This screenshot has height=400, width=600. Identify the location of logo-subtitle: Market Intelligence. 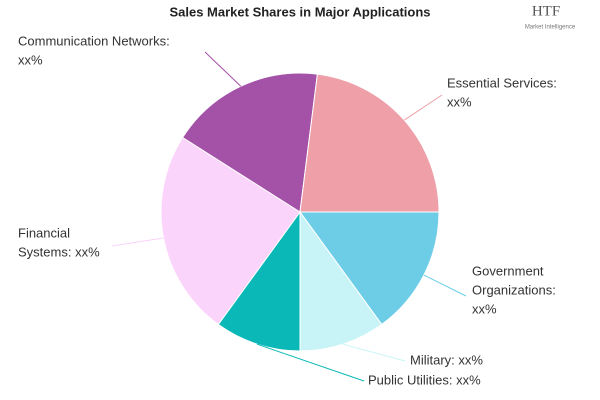
(550, 28).